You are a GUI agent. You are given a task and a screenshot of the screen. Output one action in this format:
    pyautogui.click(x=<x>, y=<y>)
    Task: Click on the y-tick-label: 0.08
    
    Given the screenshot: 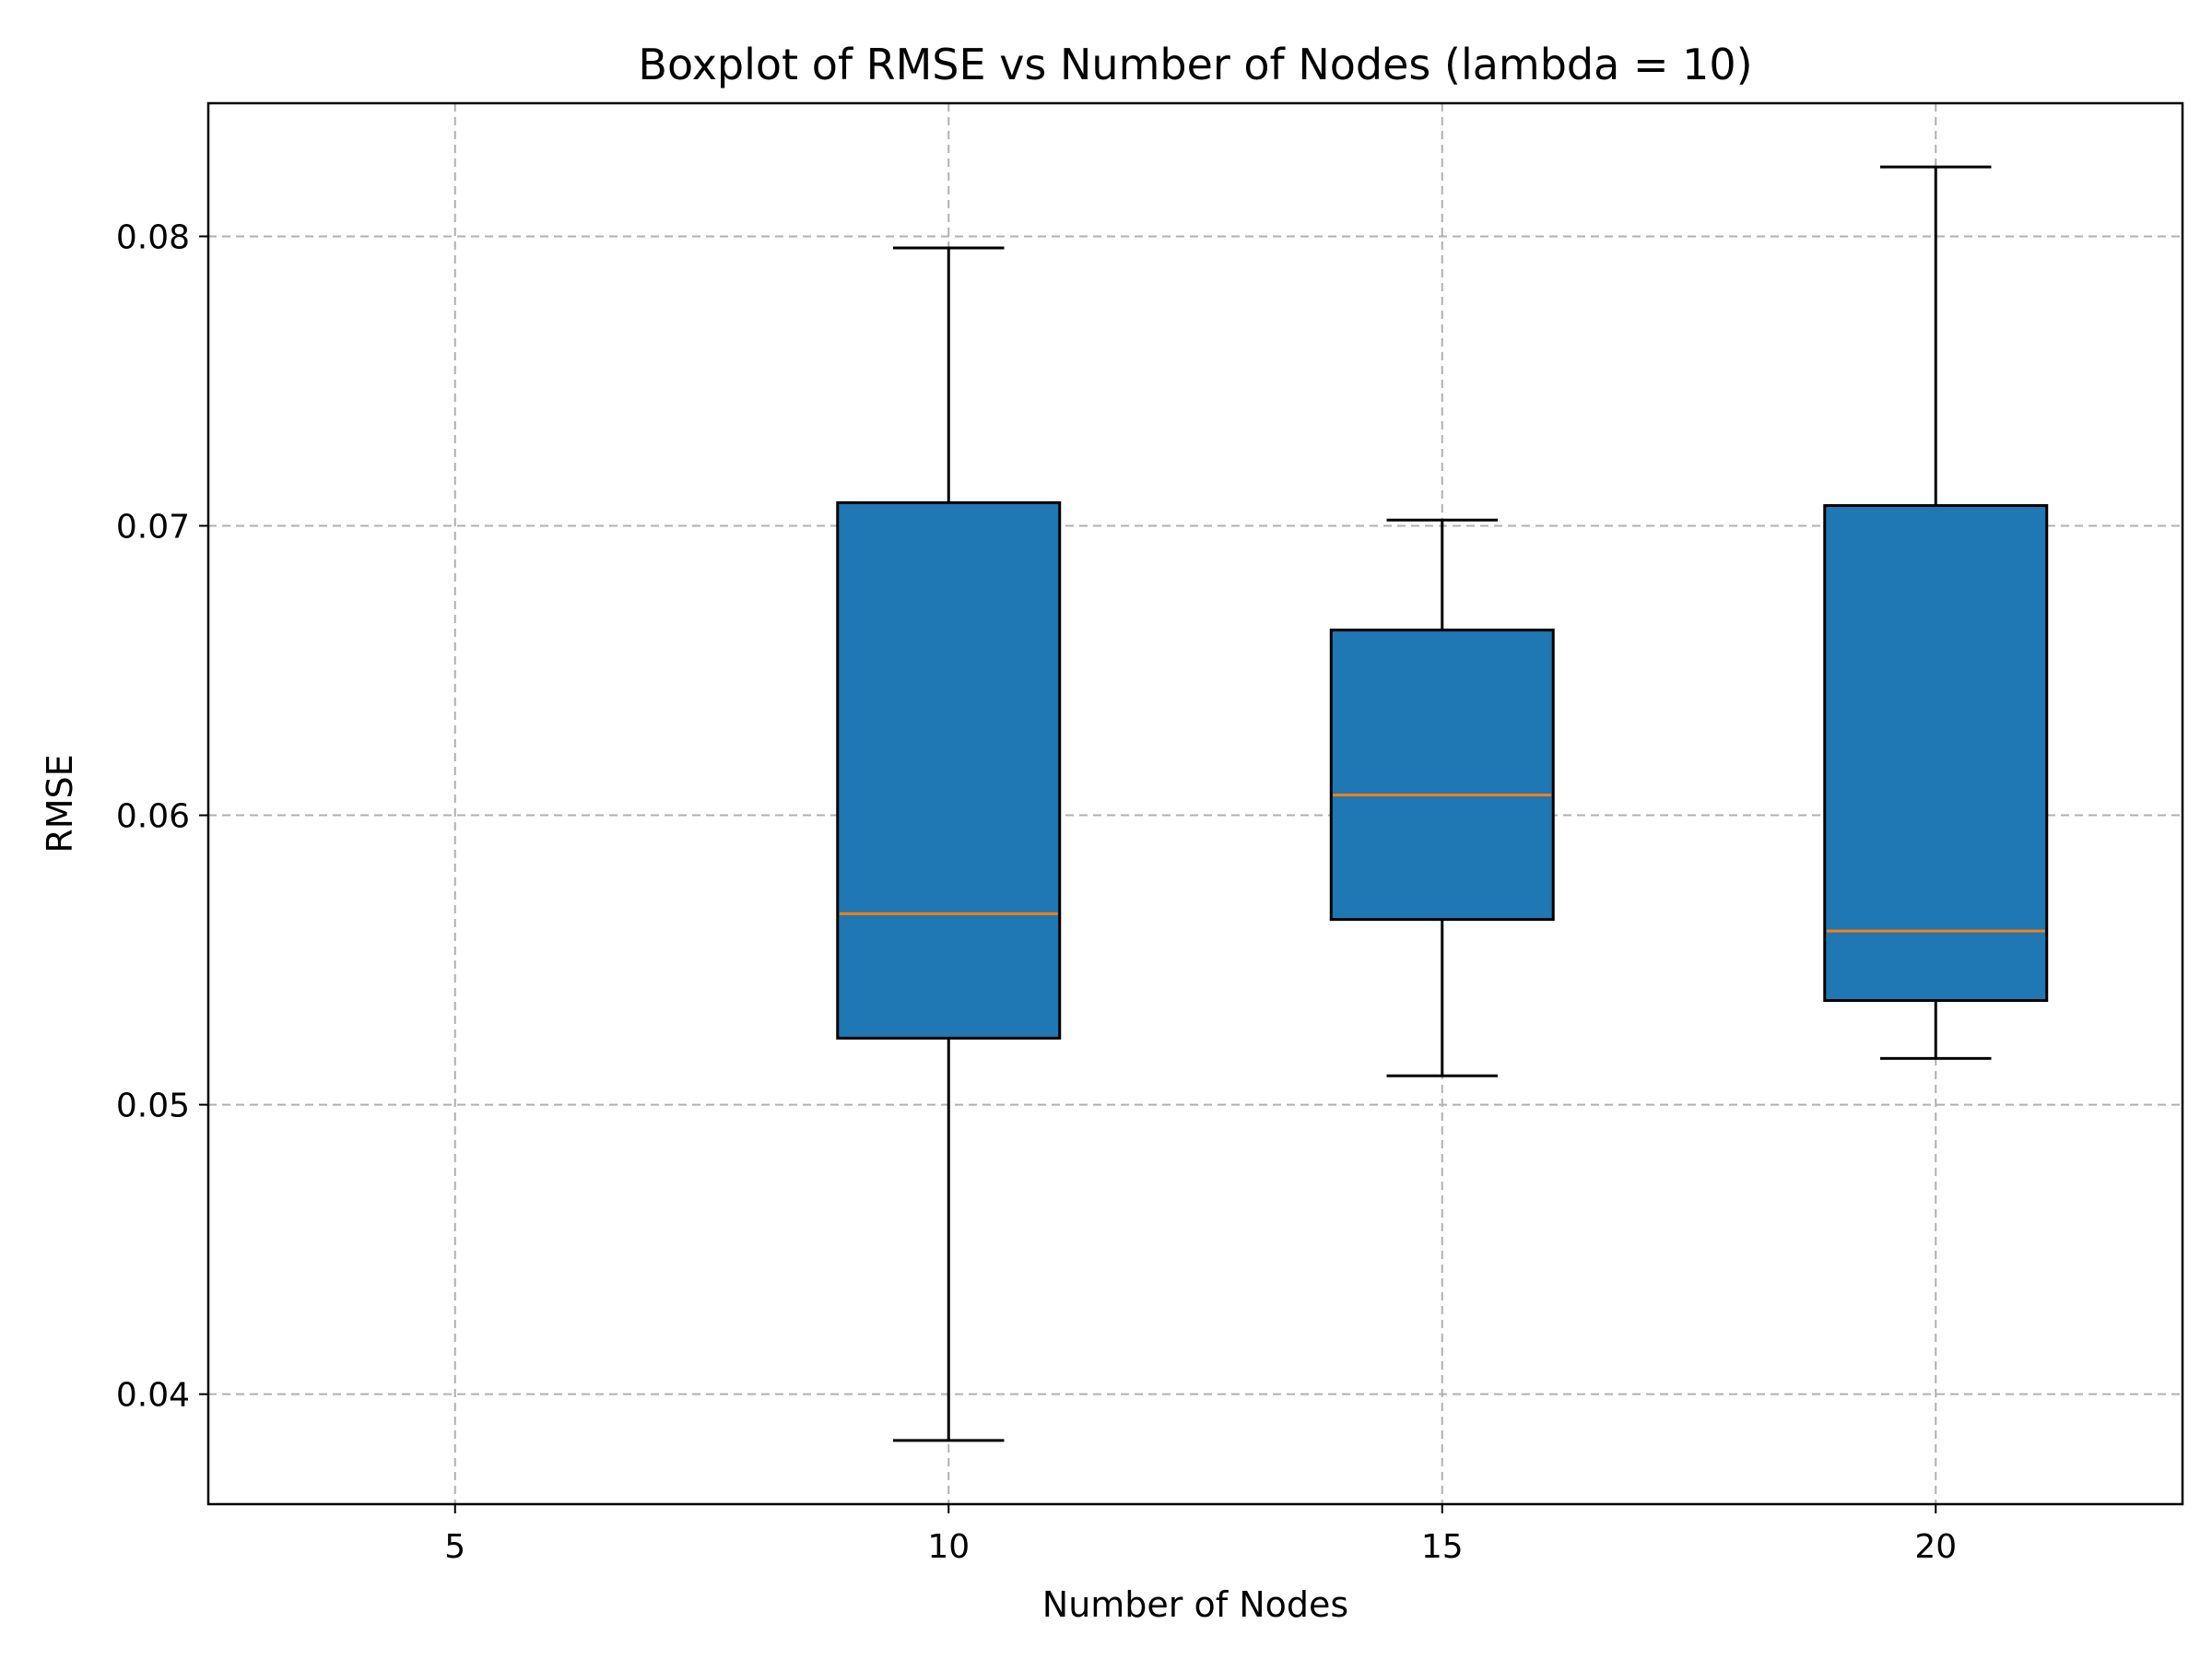 What is the action you would take?
    pyautogui.click(x=153, y=237)
    